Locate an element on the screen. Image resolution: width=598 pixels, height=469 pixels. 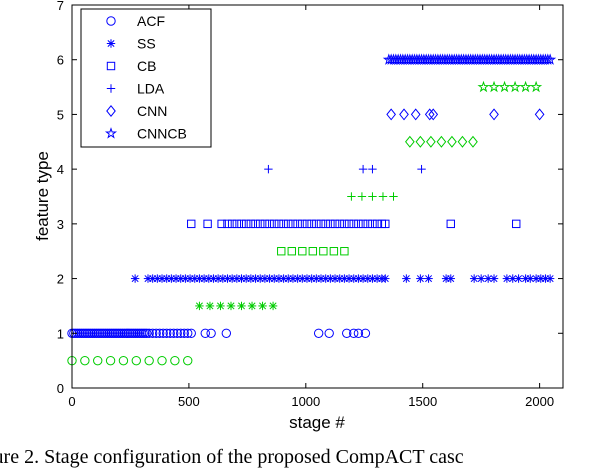
legend-marker-lda is located at coordinates (111, 88).